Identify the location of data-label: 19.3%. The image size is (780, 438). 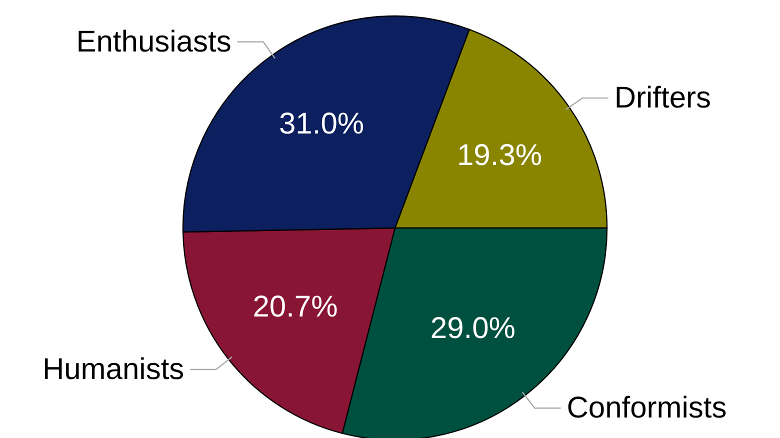
(499, 155).